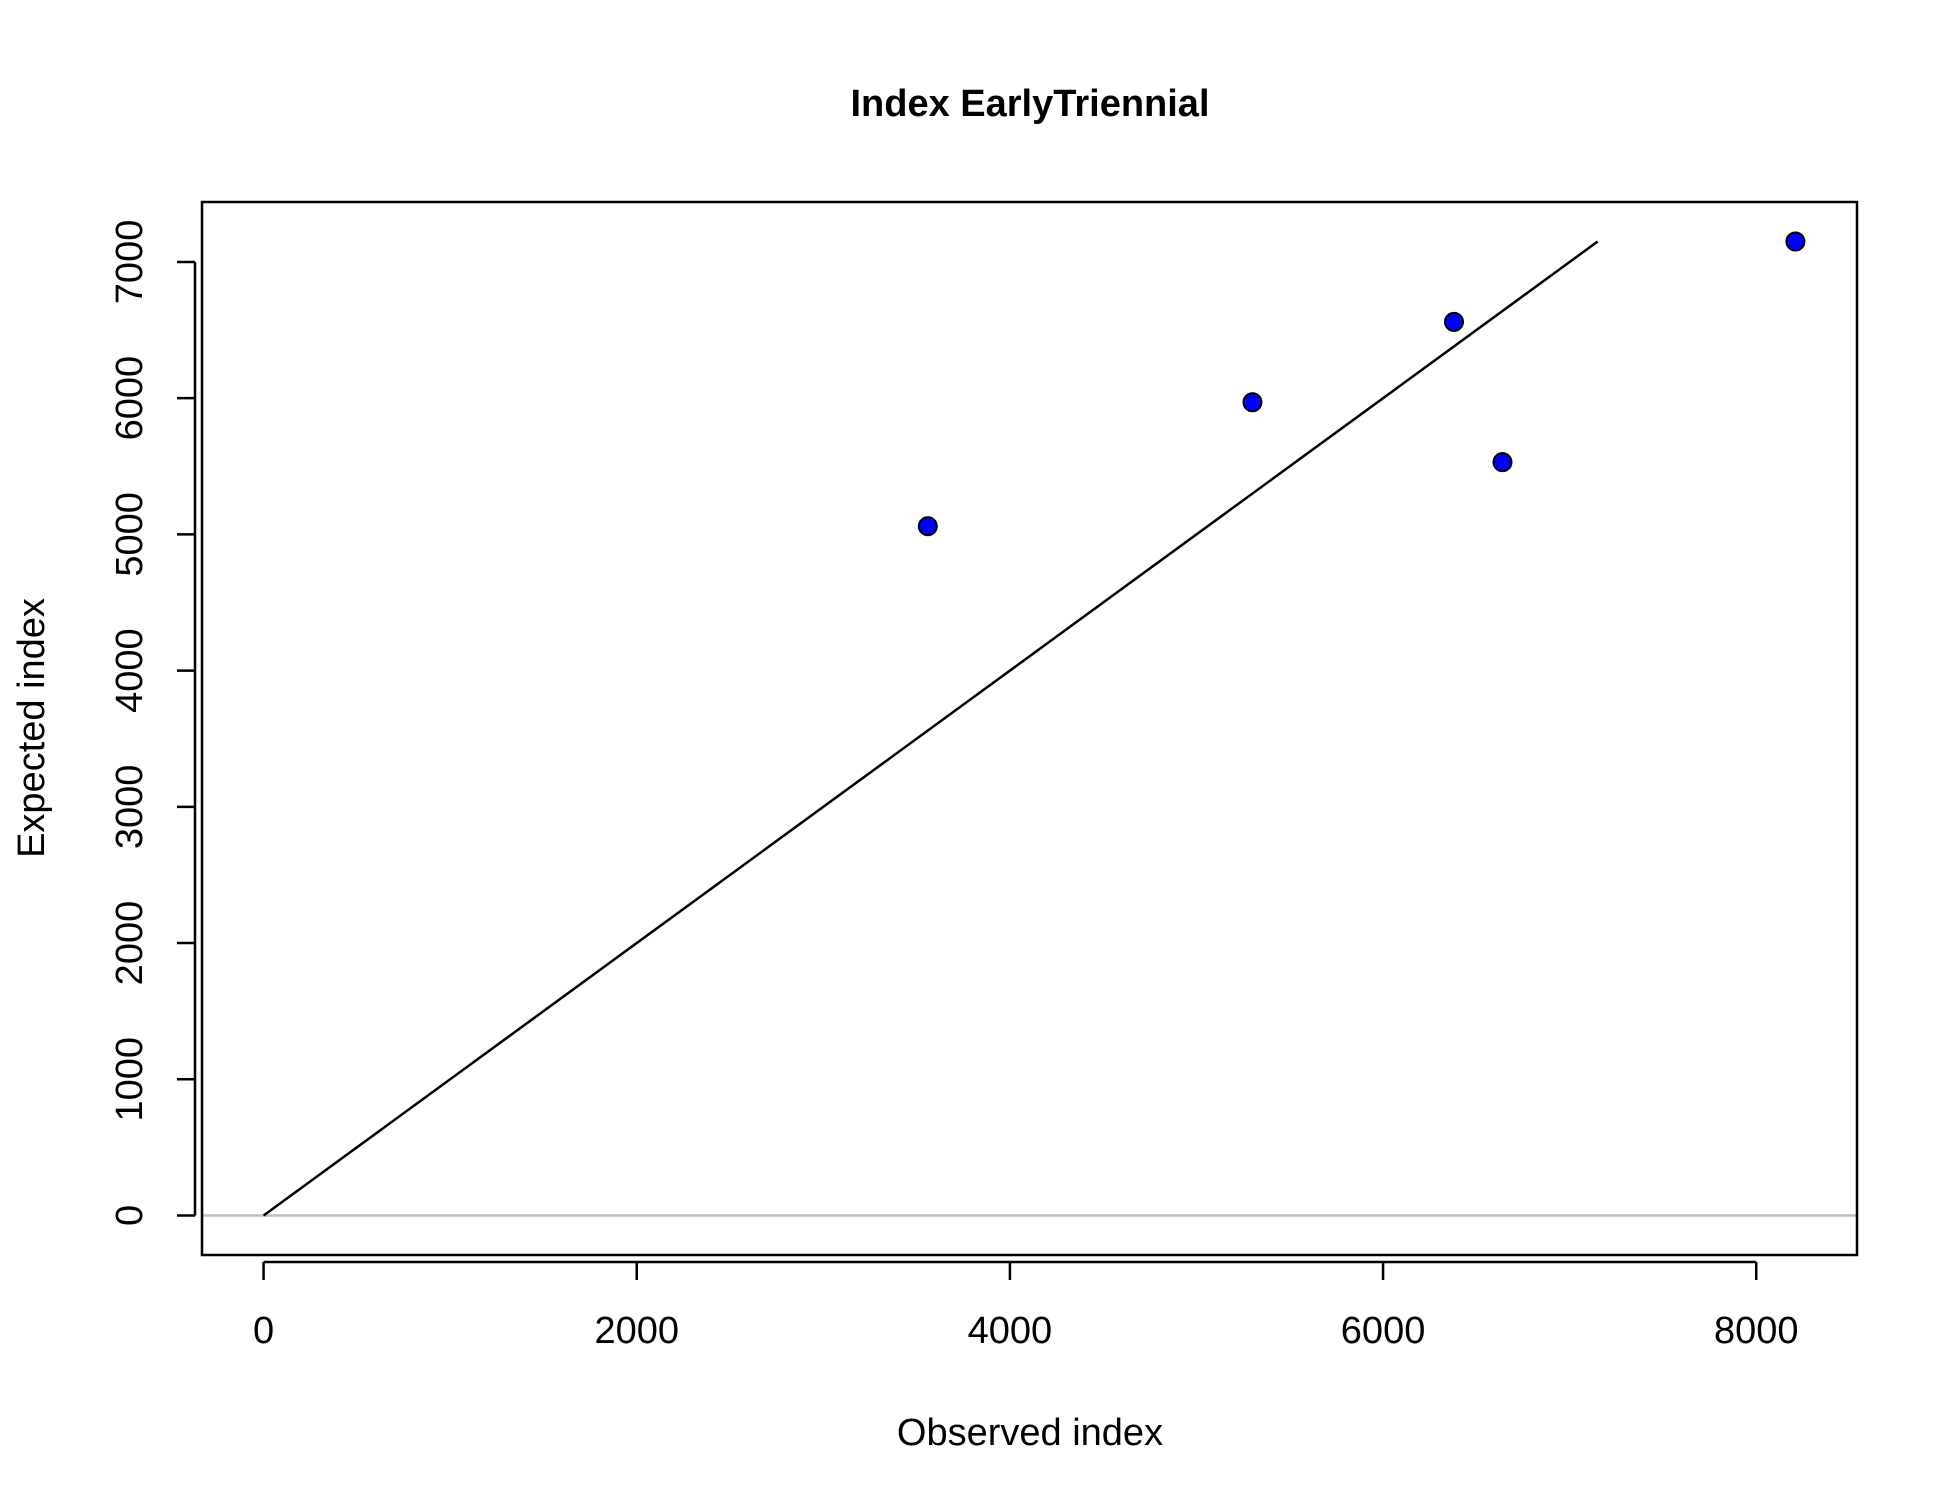  I want to click on chart-title: Index EarlyTriennial, so click(1029, 104).